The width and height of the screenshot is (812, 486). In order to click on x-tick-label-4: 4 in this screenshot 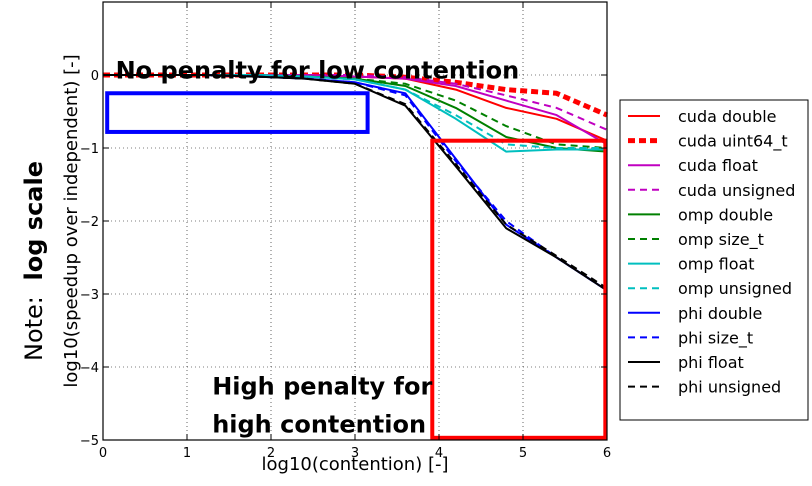, I will do `click(439, 453)`.